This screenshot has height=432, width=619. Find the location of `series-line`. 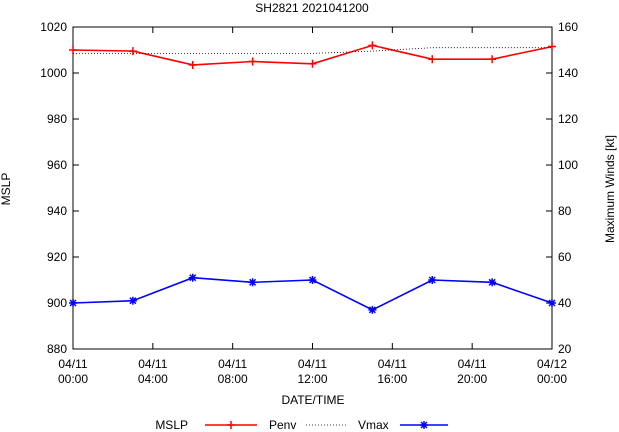

series-line is located at coordinates (312, 50).